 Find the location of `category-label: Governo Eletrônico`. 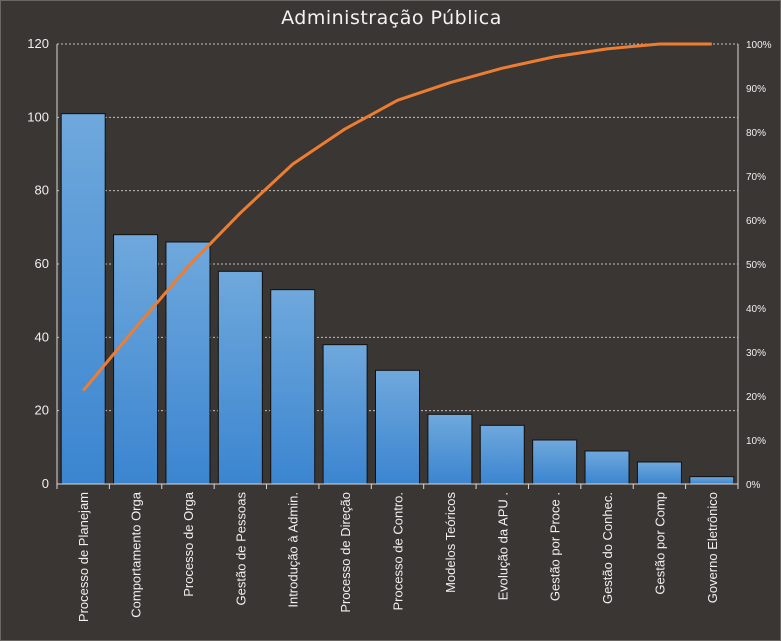

category-label: Governo Eletrônico is located at coordinates (712, 547).